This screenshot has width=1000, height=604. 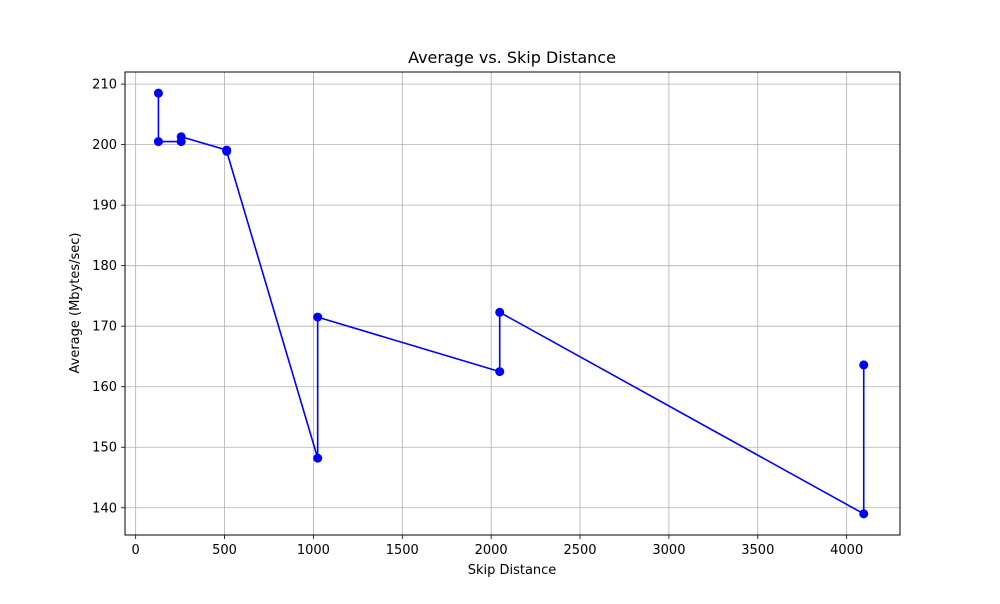 What do you see at coordinates (512, 570) in the screenshot?
I see `x-axis-label: Skip Distance` at bounding box center [512, 570].